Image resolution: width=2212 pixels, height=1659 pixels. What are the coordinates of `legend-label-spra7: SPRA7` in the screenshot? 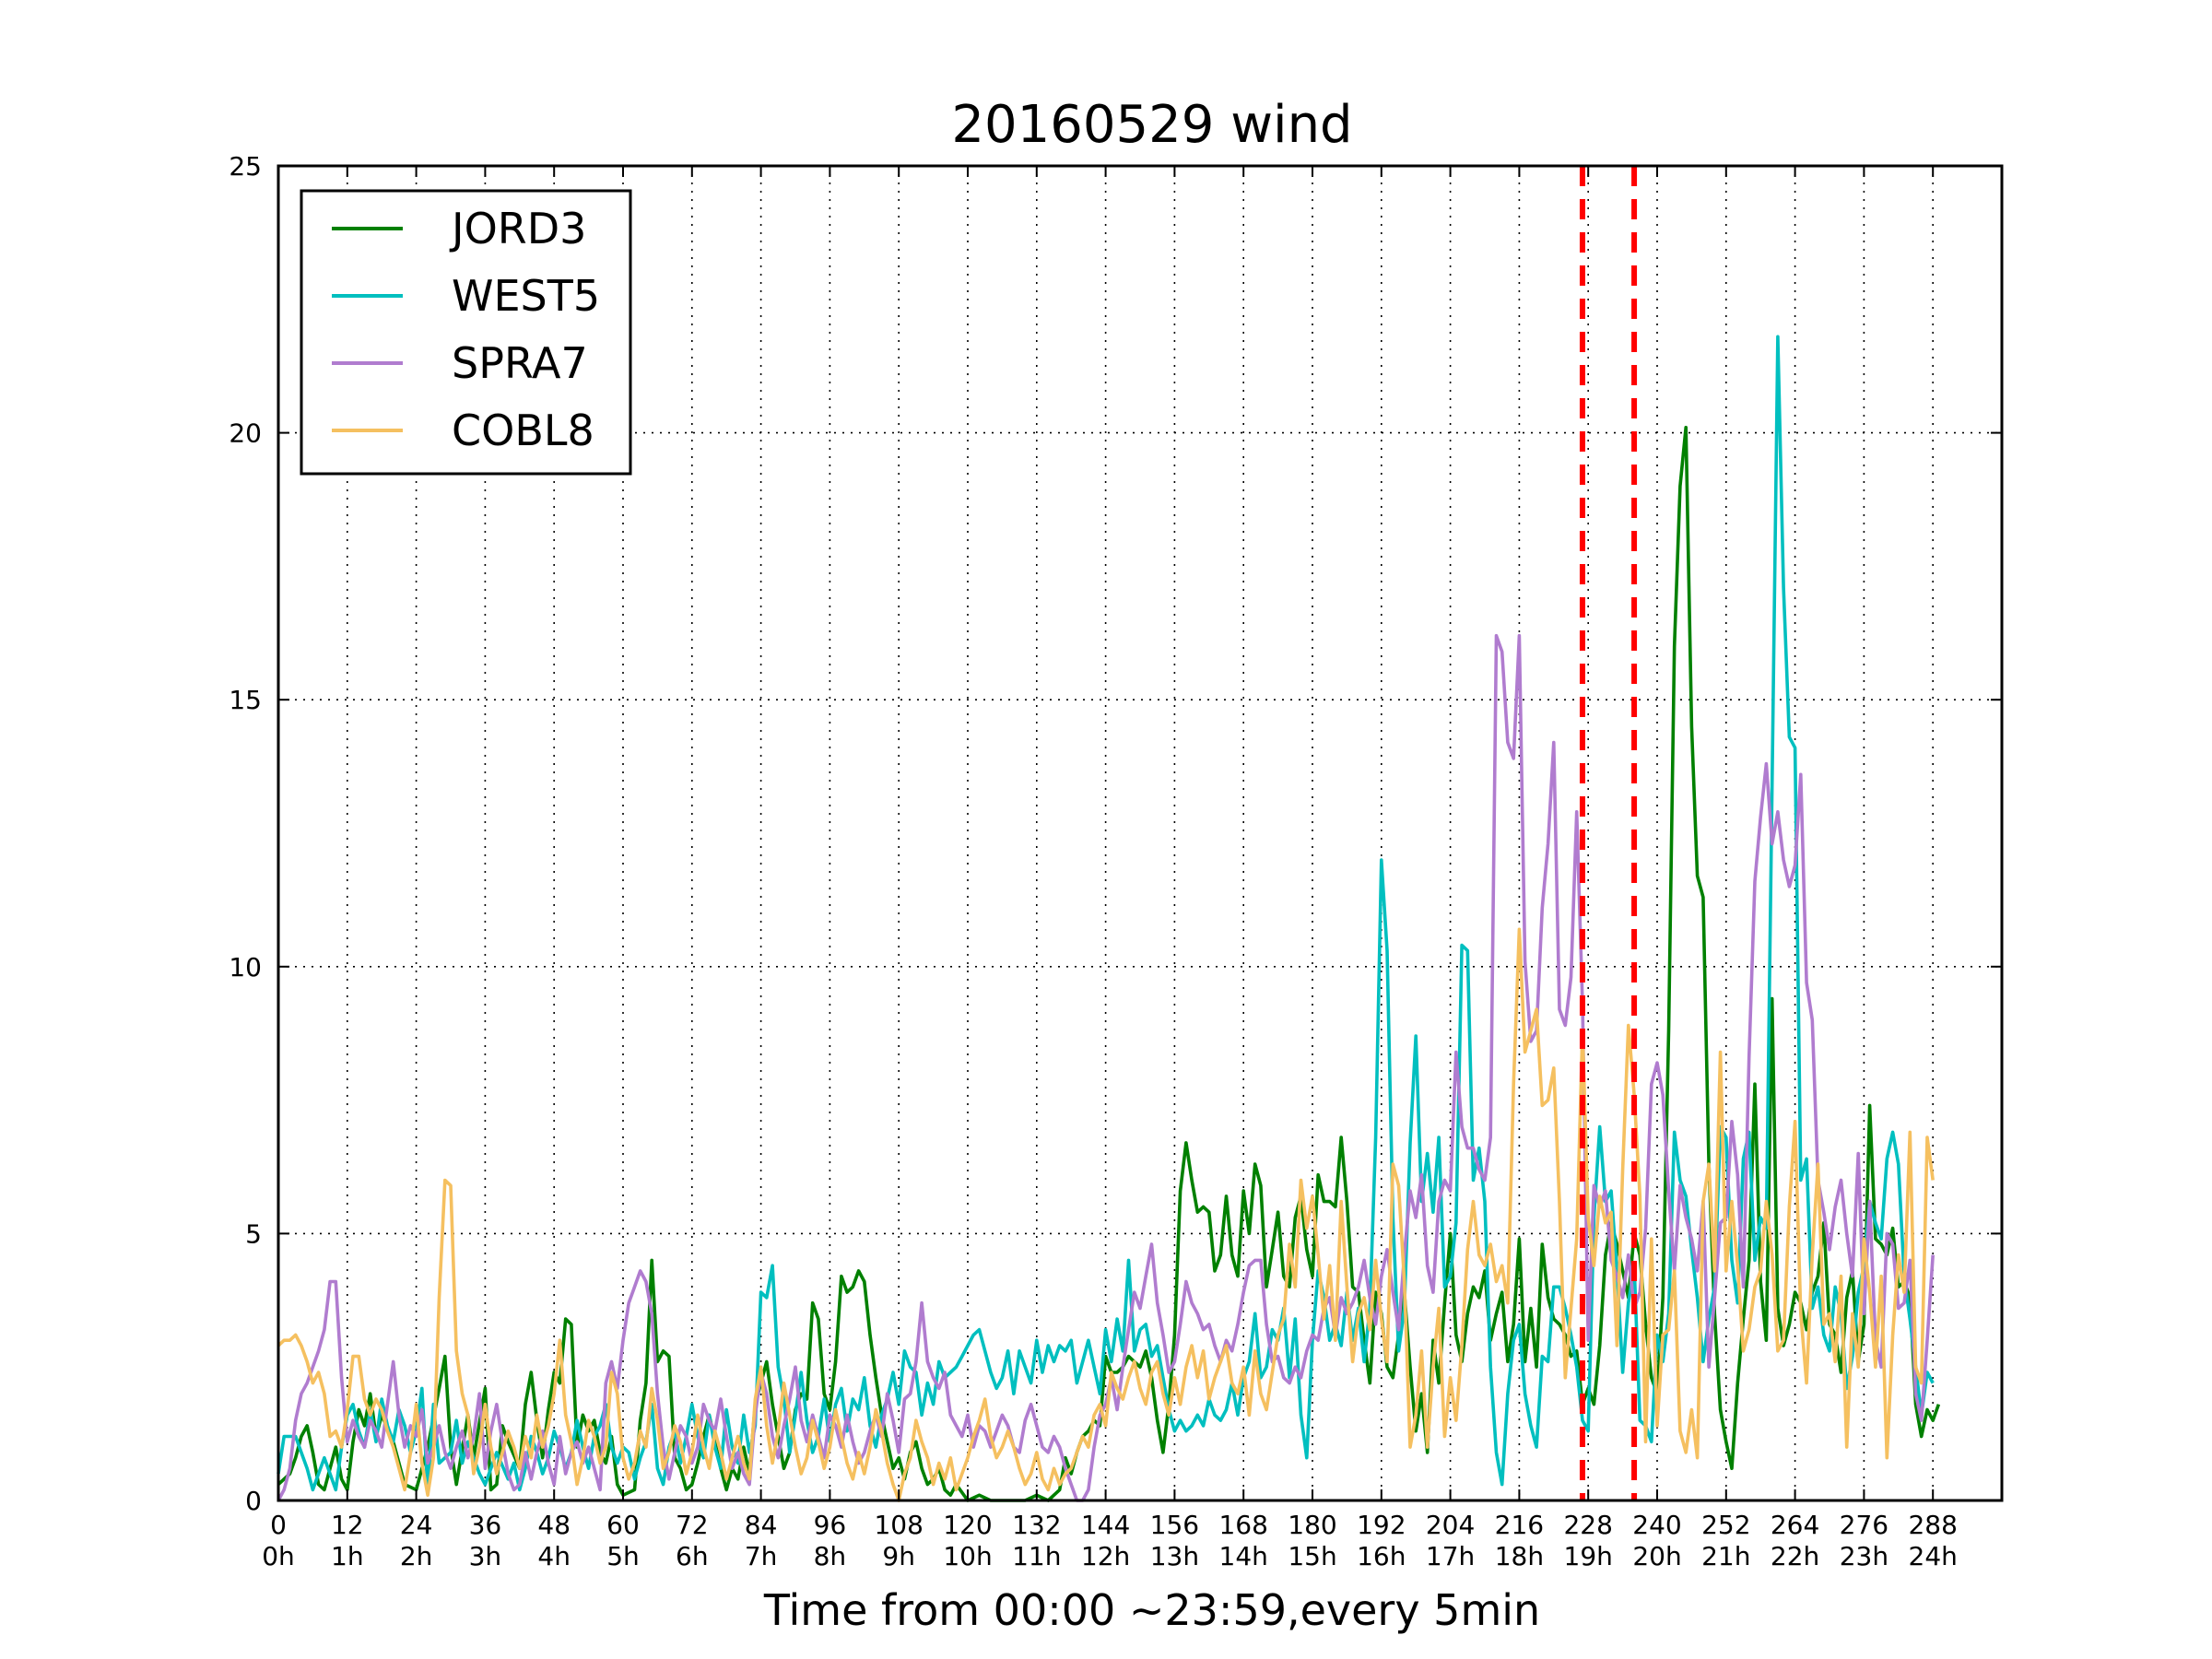 It's located at (520, 363).